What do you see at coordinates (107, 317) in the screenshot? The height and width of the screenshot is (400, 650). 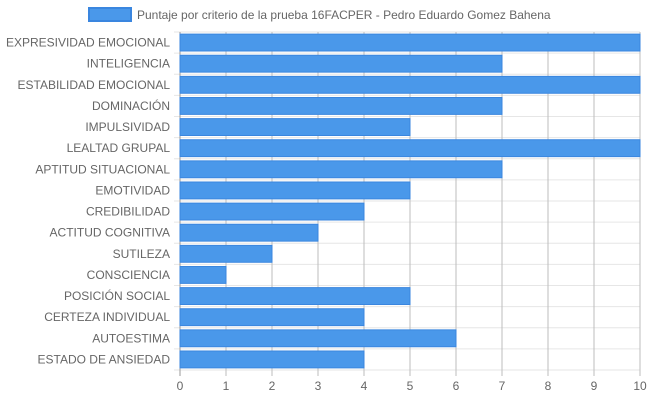 I see `category-label: CERTEZA INDIVIDUAL` at bounding box center [107, 317].